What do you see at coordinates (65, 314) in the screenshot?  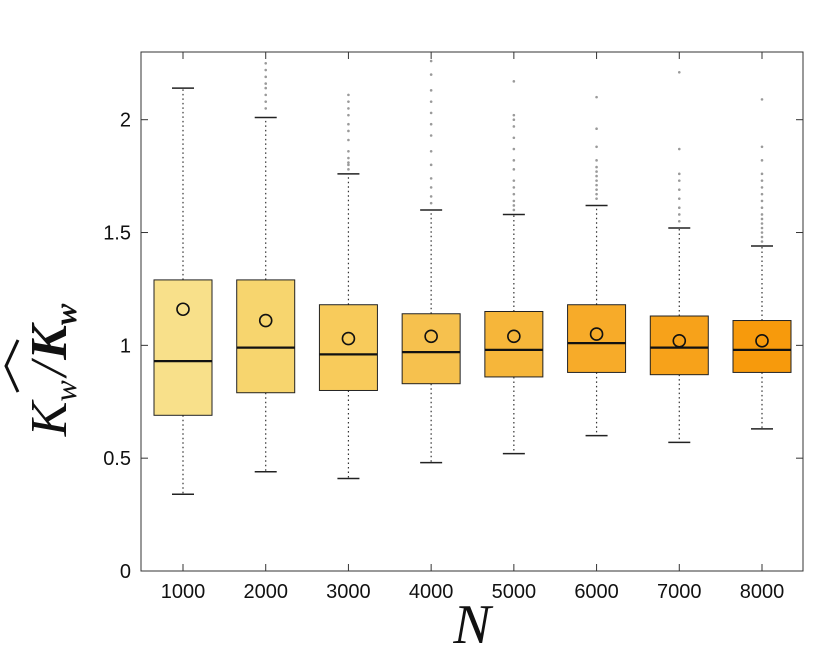 I see `y-axis-title-denominator-sub: w` at bounding box center [65, 314].